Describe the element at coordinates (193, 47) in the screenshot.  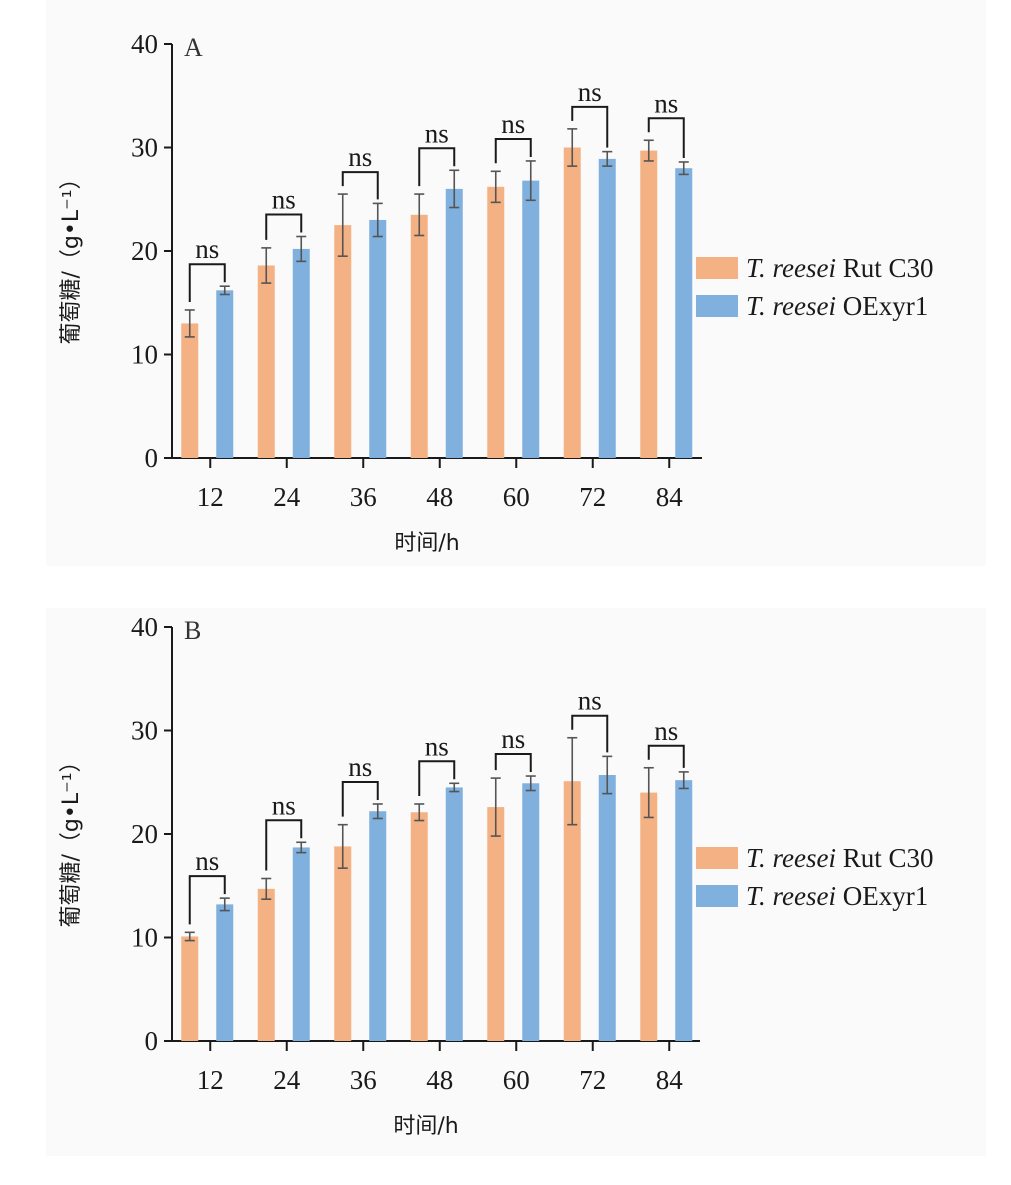
I see `panel-label: A` at that location.